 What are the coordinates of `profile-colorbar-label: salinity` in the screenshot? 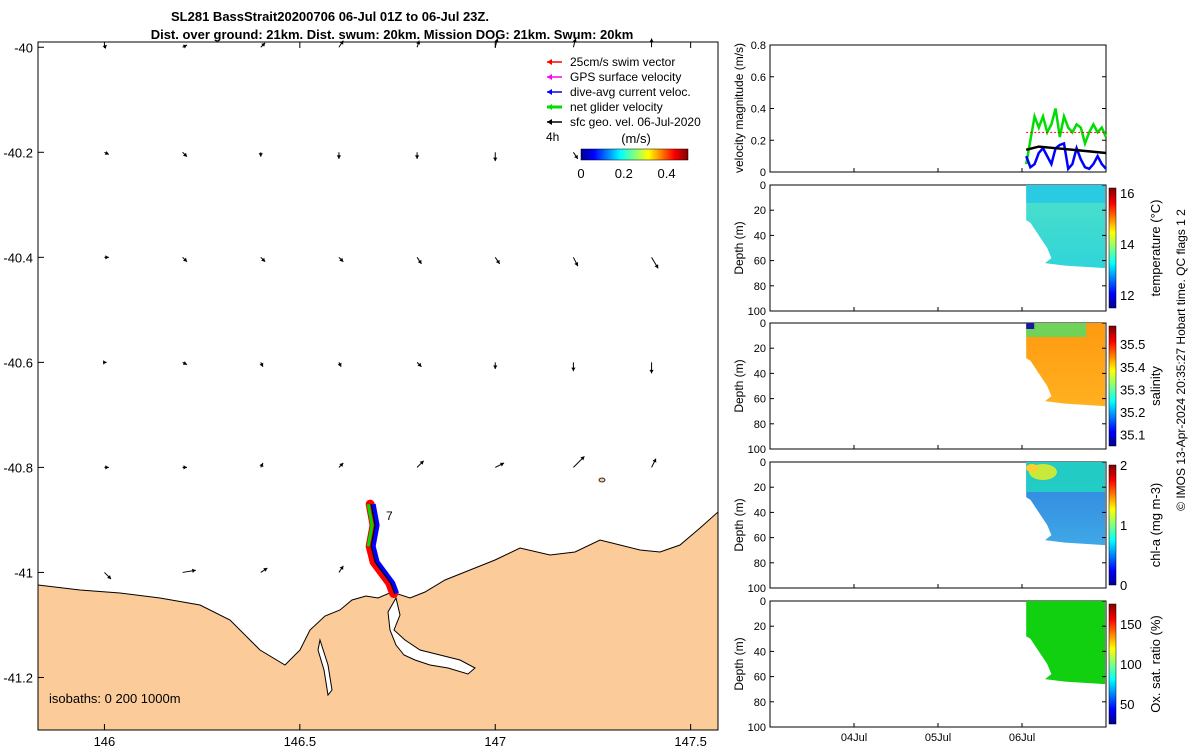 It's located at (1155, 386).